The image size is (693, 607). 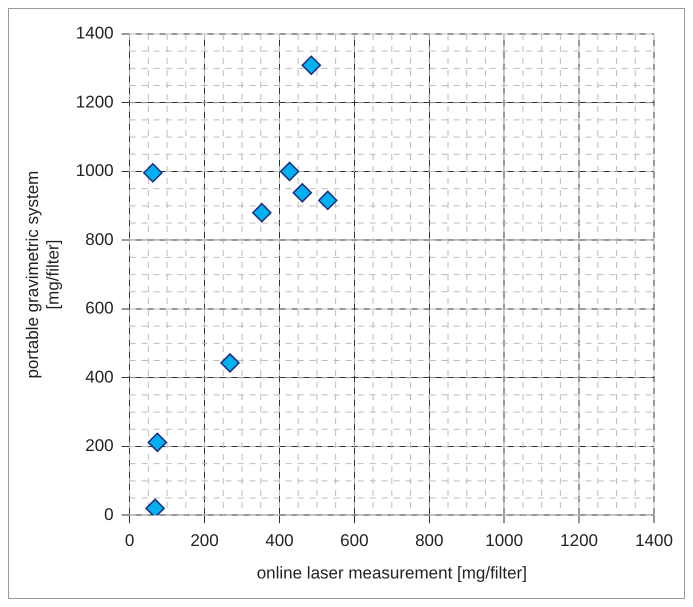 I want to click on text: portable gravimetric system, so click(x=32, y=274).